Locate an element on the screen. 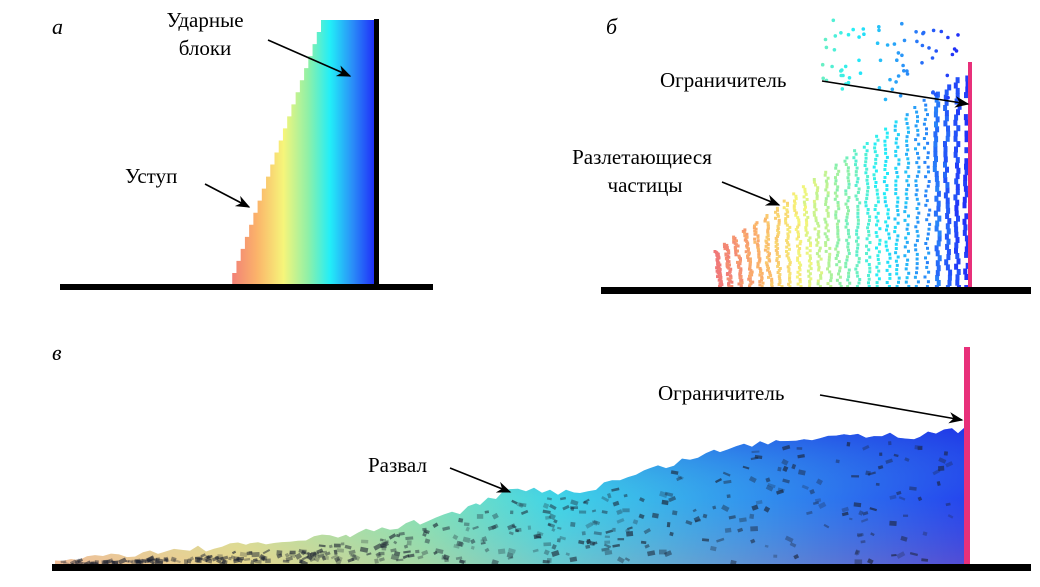 The width and height of the screenshot is (1040, 587). label-particles-line2: частицы is located at coordinates (645, 185).